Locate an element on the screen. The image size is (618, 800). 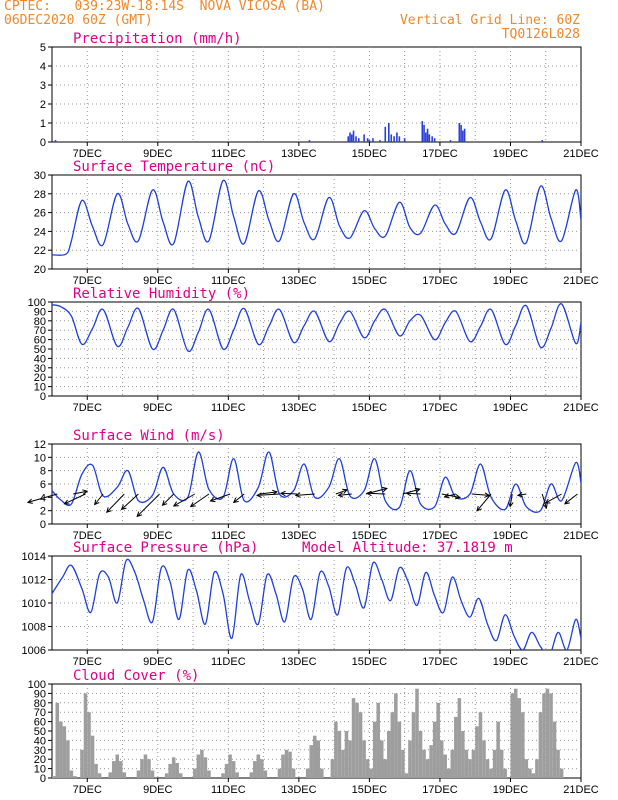
rh-ytick-label: 90 is located at coordinates (40, 312).